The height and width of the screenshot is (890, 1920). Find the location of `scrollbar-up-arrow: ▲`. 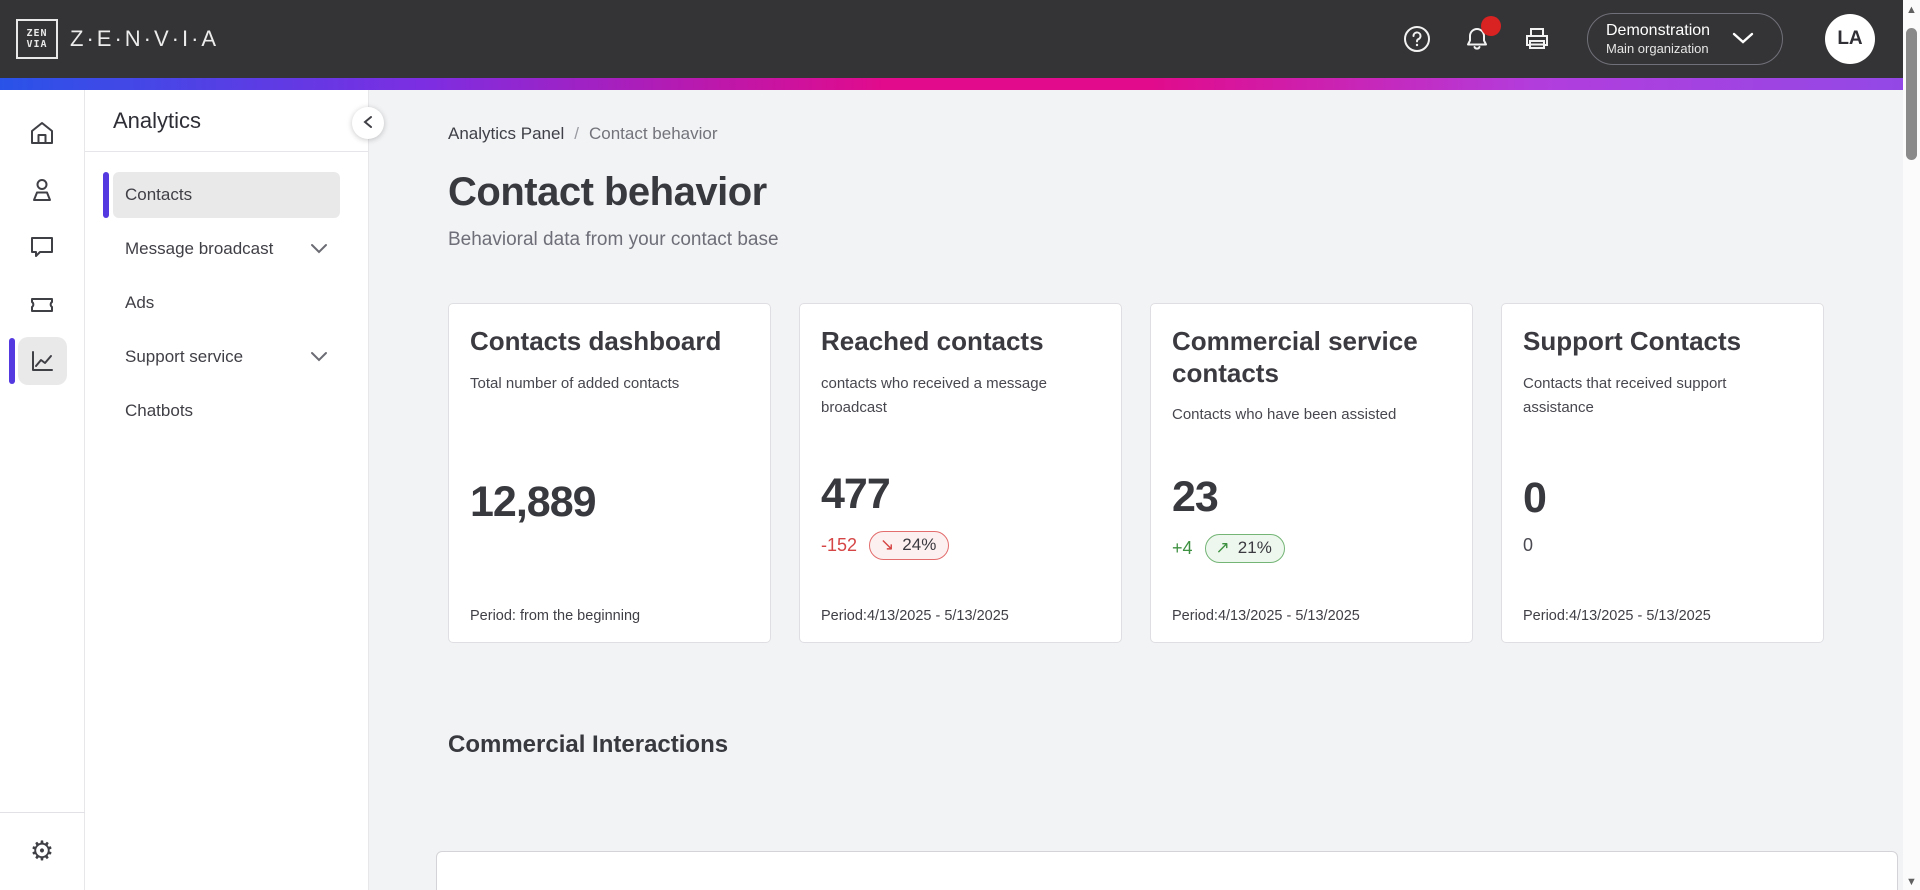

scrollbar-up-arrow: ▲ is located at coordinates (1911, 10).